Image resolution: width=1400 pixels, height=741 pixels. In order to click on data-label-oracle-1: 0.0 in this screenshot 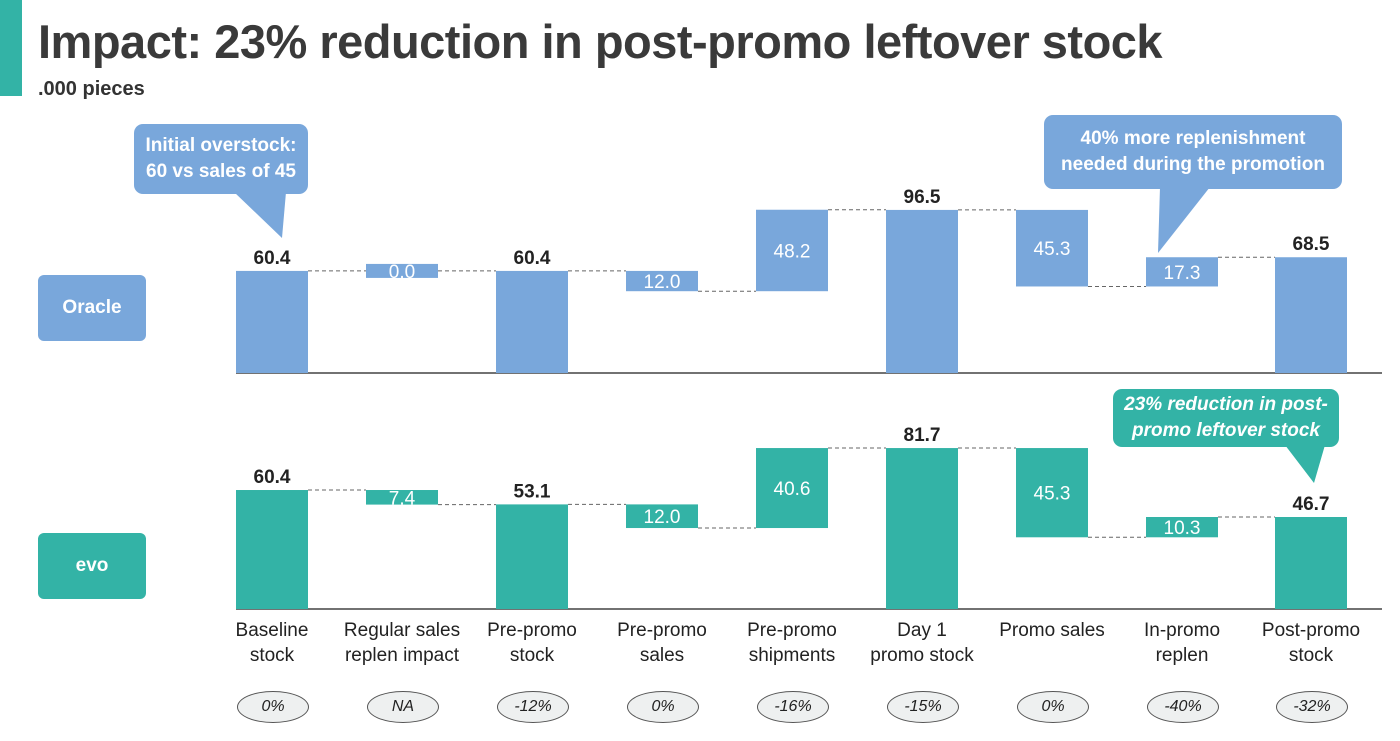, I will do `click(402, 272)`.